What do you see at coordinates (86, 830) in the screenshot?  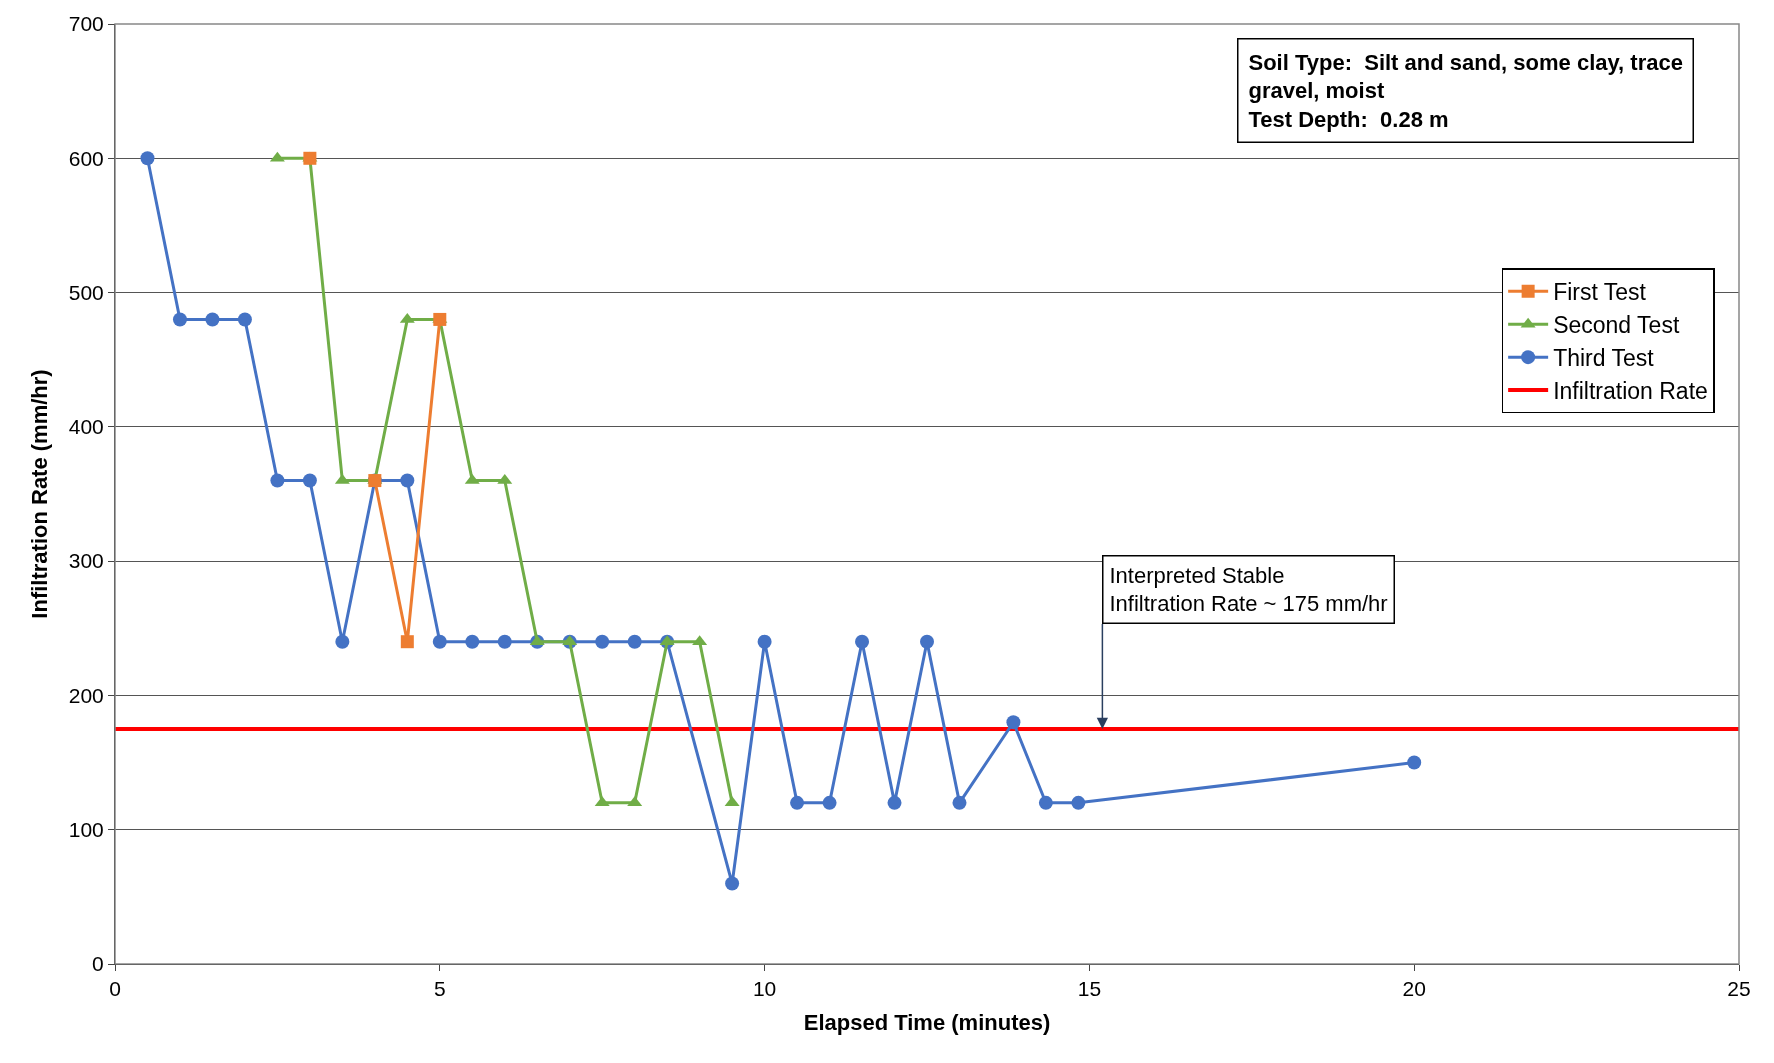 I see `y-tick-label: 100` at bounding box center [86, 830].